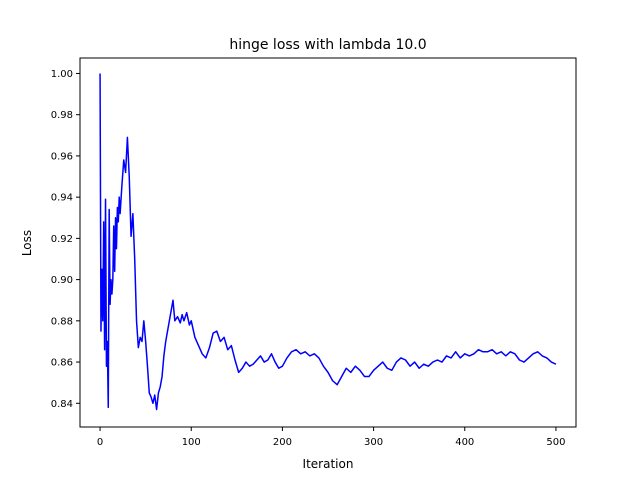 The image size is (640, 484). I want to click on x-tick-label: 100, so click(191, 442).